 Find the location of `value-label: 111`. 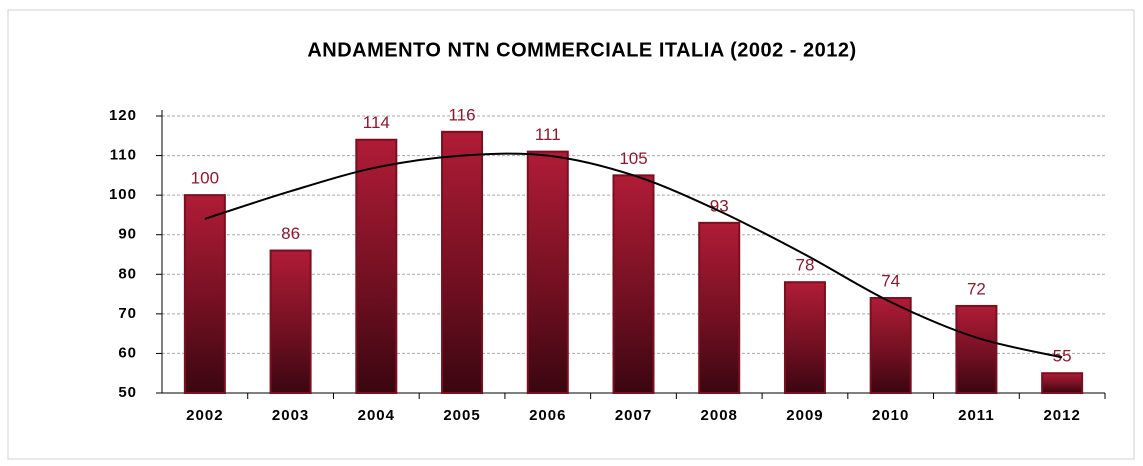

value-label: 111 is located at coordinates (548, 134).